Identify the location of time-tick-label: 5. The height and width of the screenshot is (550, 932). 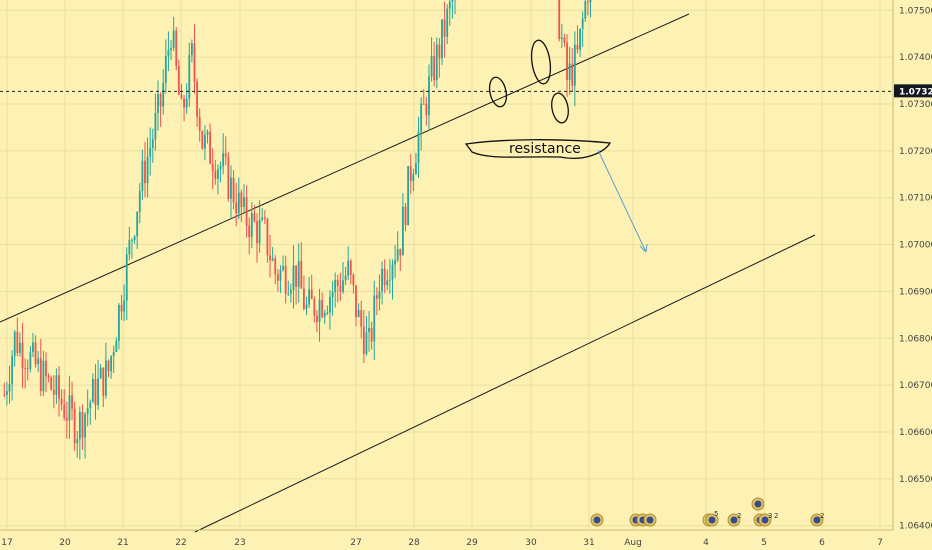
(764, 543).